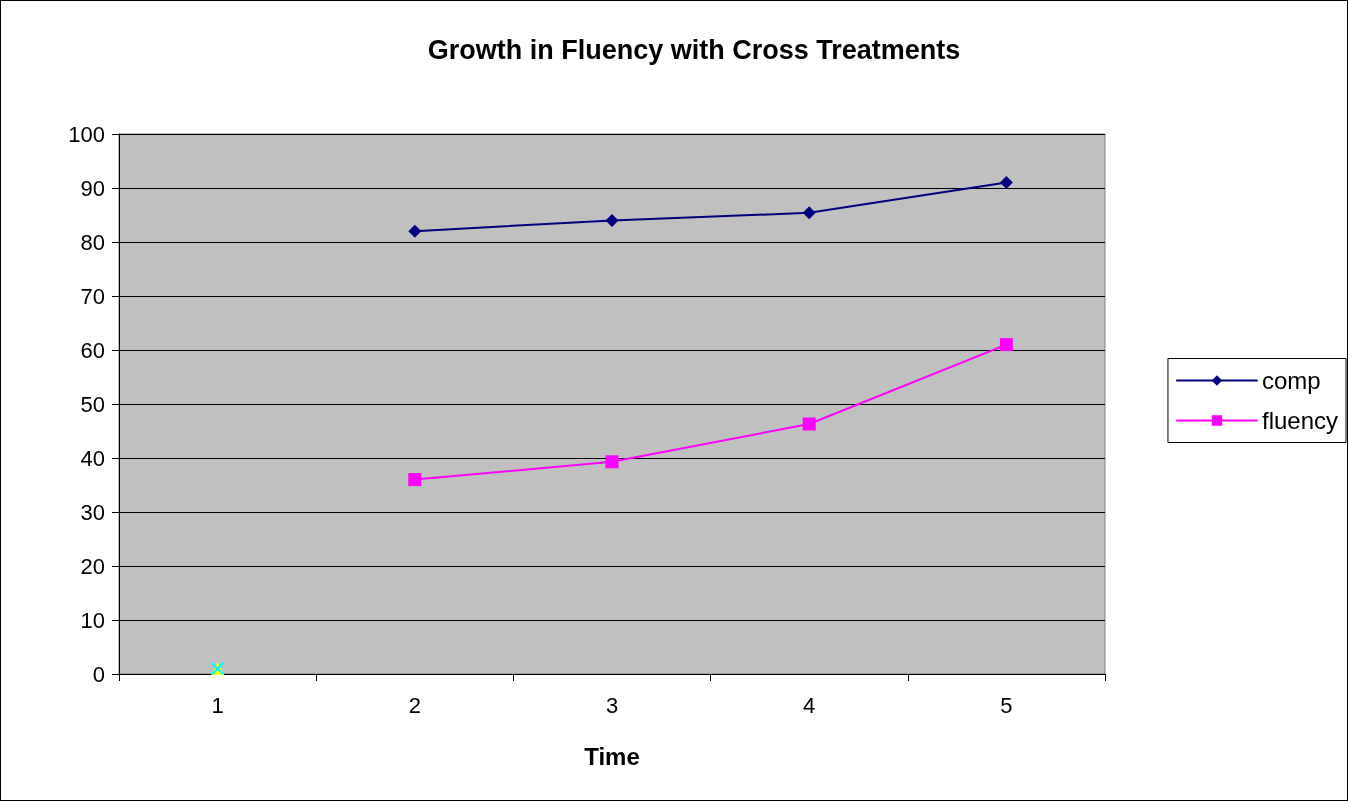  What do you see at coordinates (92, 620) in the screenshot?
I see `y-tick-label: 10` at bounding box center [92, 620].